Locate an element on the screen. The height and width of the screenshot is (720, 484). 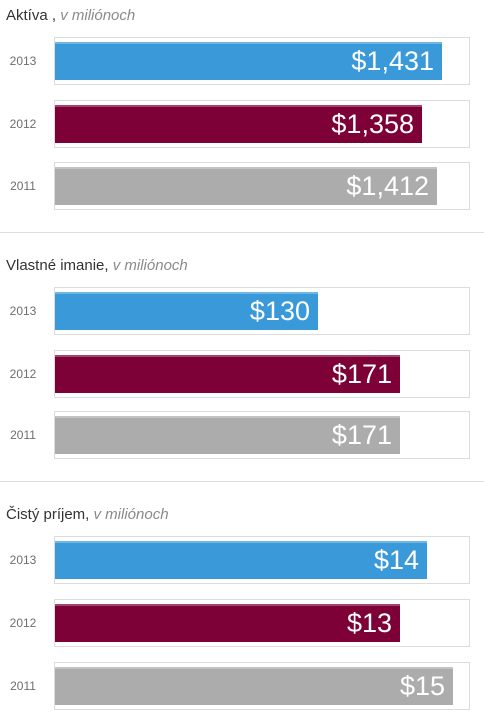
bar-track: $1,412 is located at coordinates (262, 186).